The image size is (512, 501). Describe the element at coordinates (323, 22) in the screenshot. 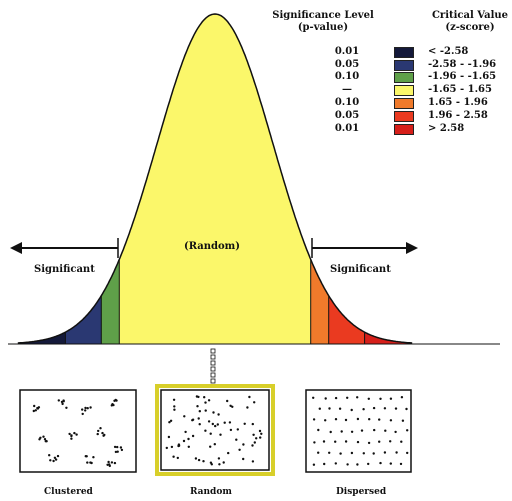

I see `legend-p-header: Significance Level (p-value)` at that location.